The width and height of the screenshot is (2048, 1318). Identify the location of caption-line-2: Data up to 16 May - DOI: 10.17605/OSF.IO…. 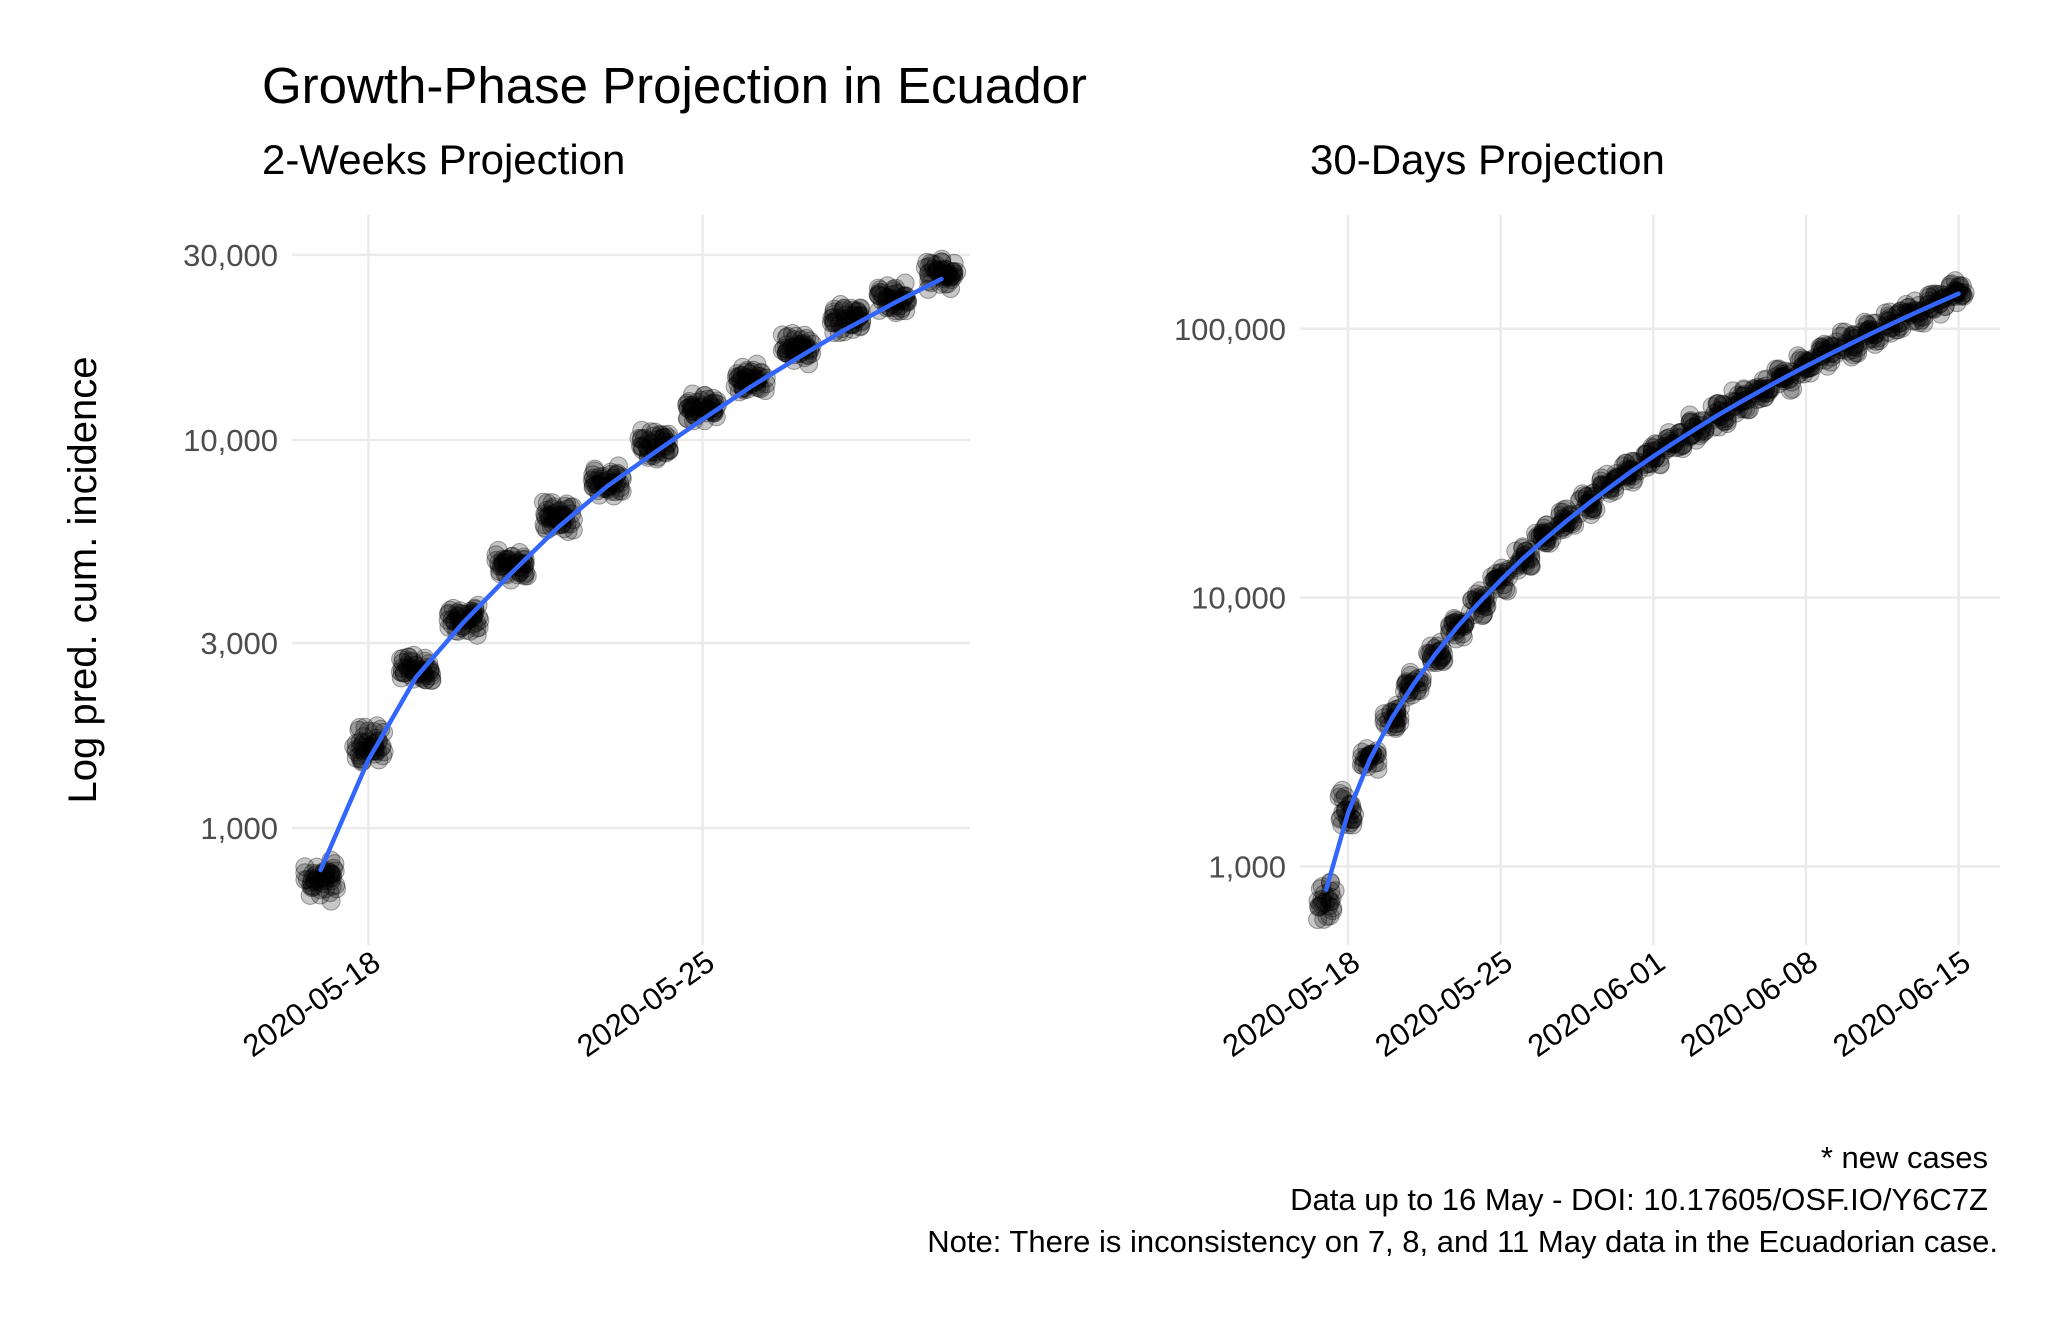
(1639, 1199).